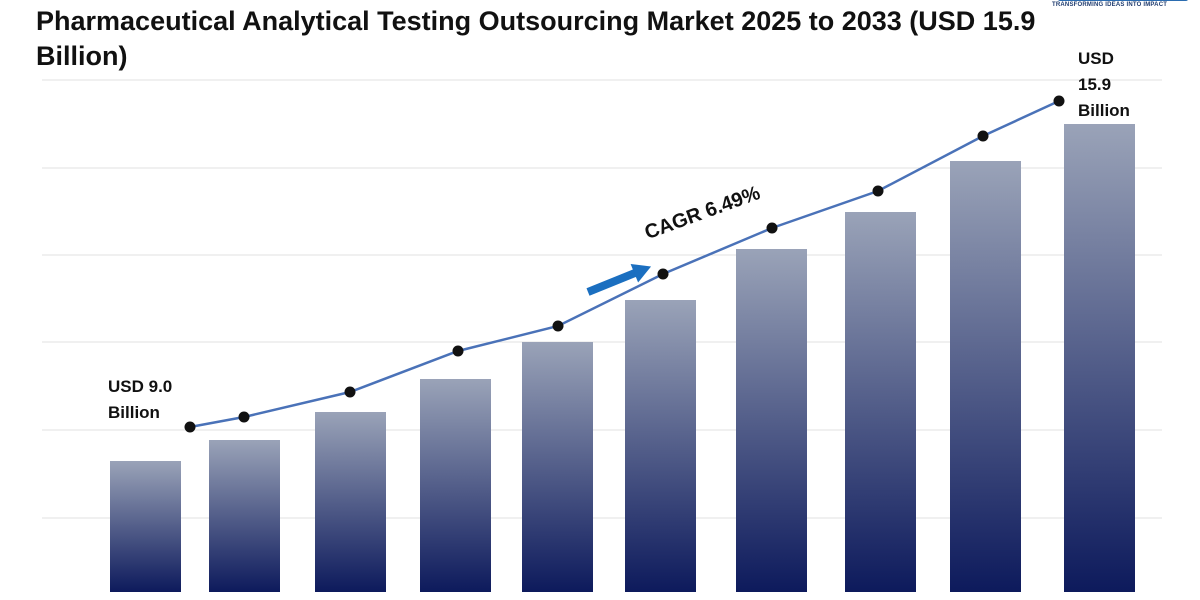 This screenshot has width=1200, height=600. I want to click on cagr-arrow-shape, so click(619, 279).